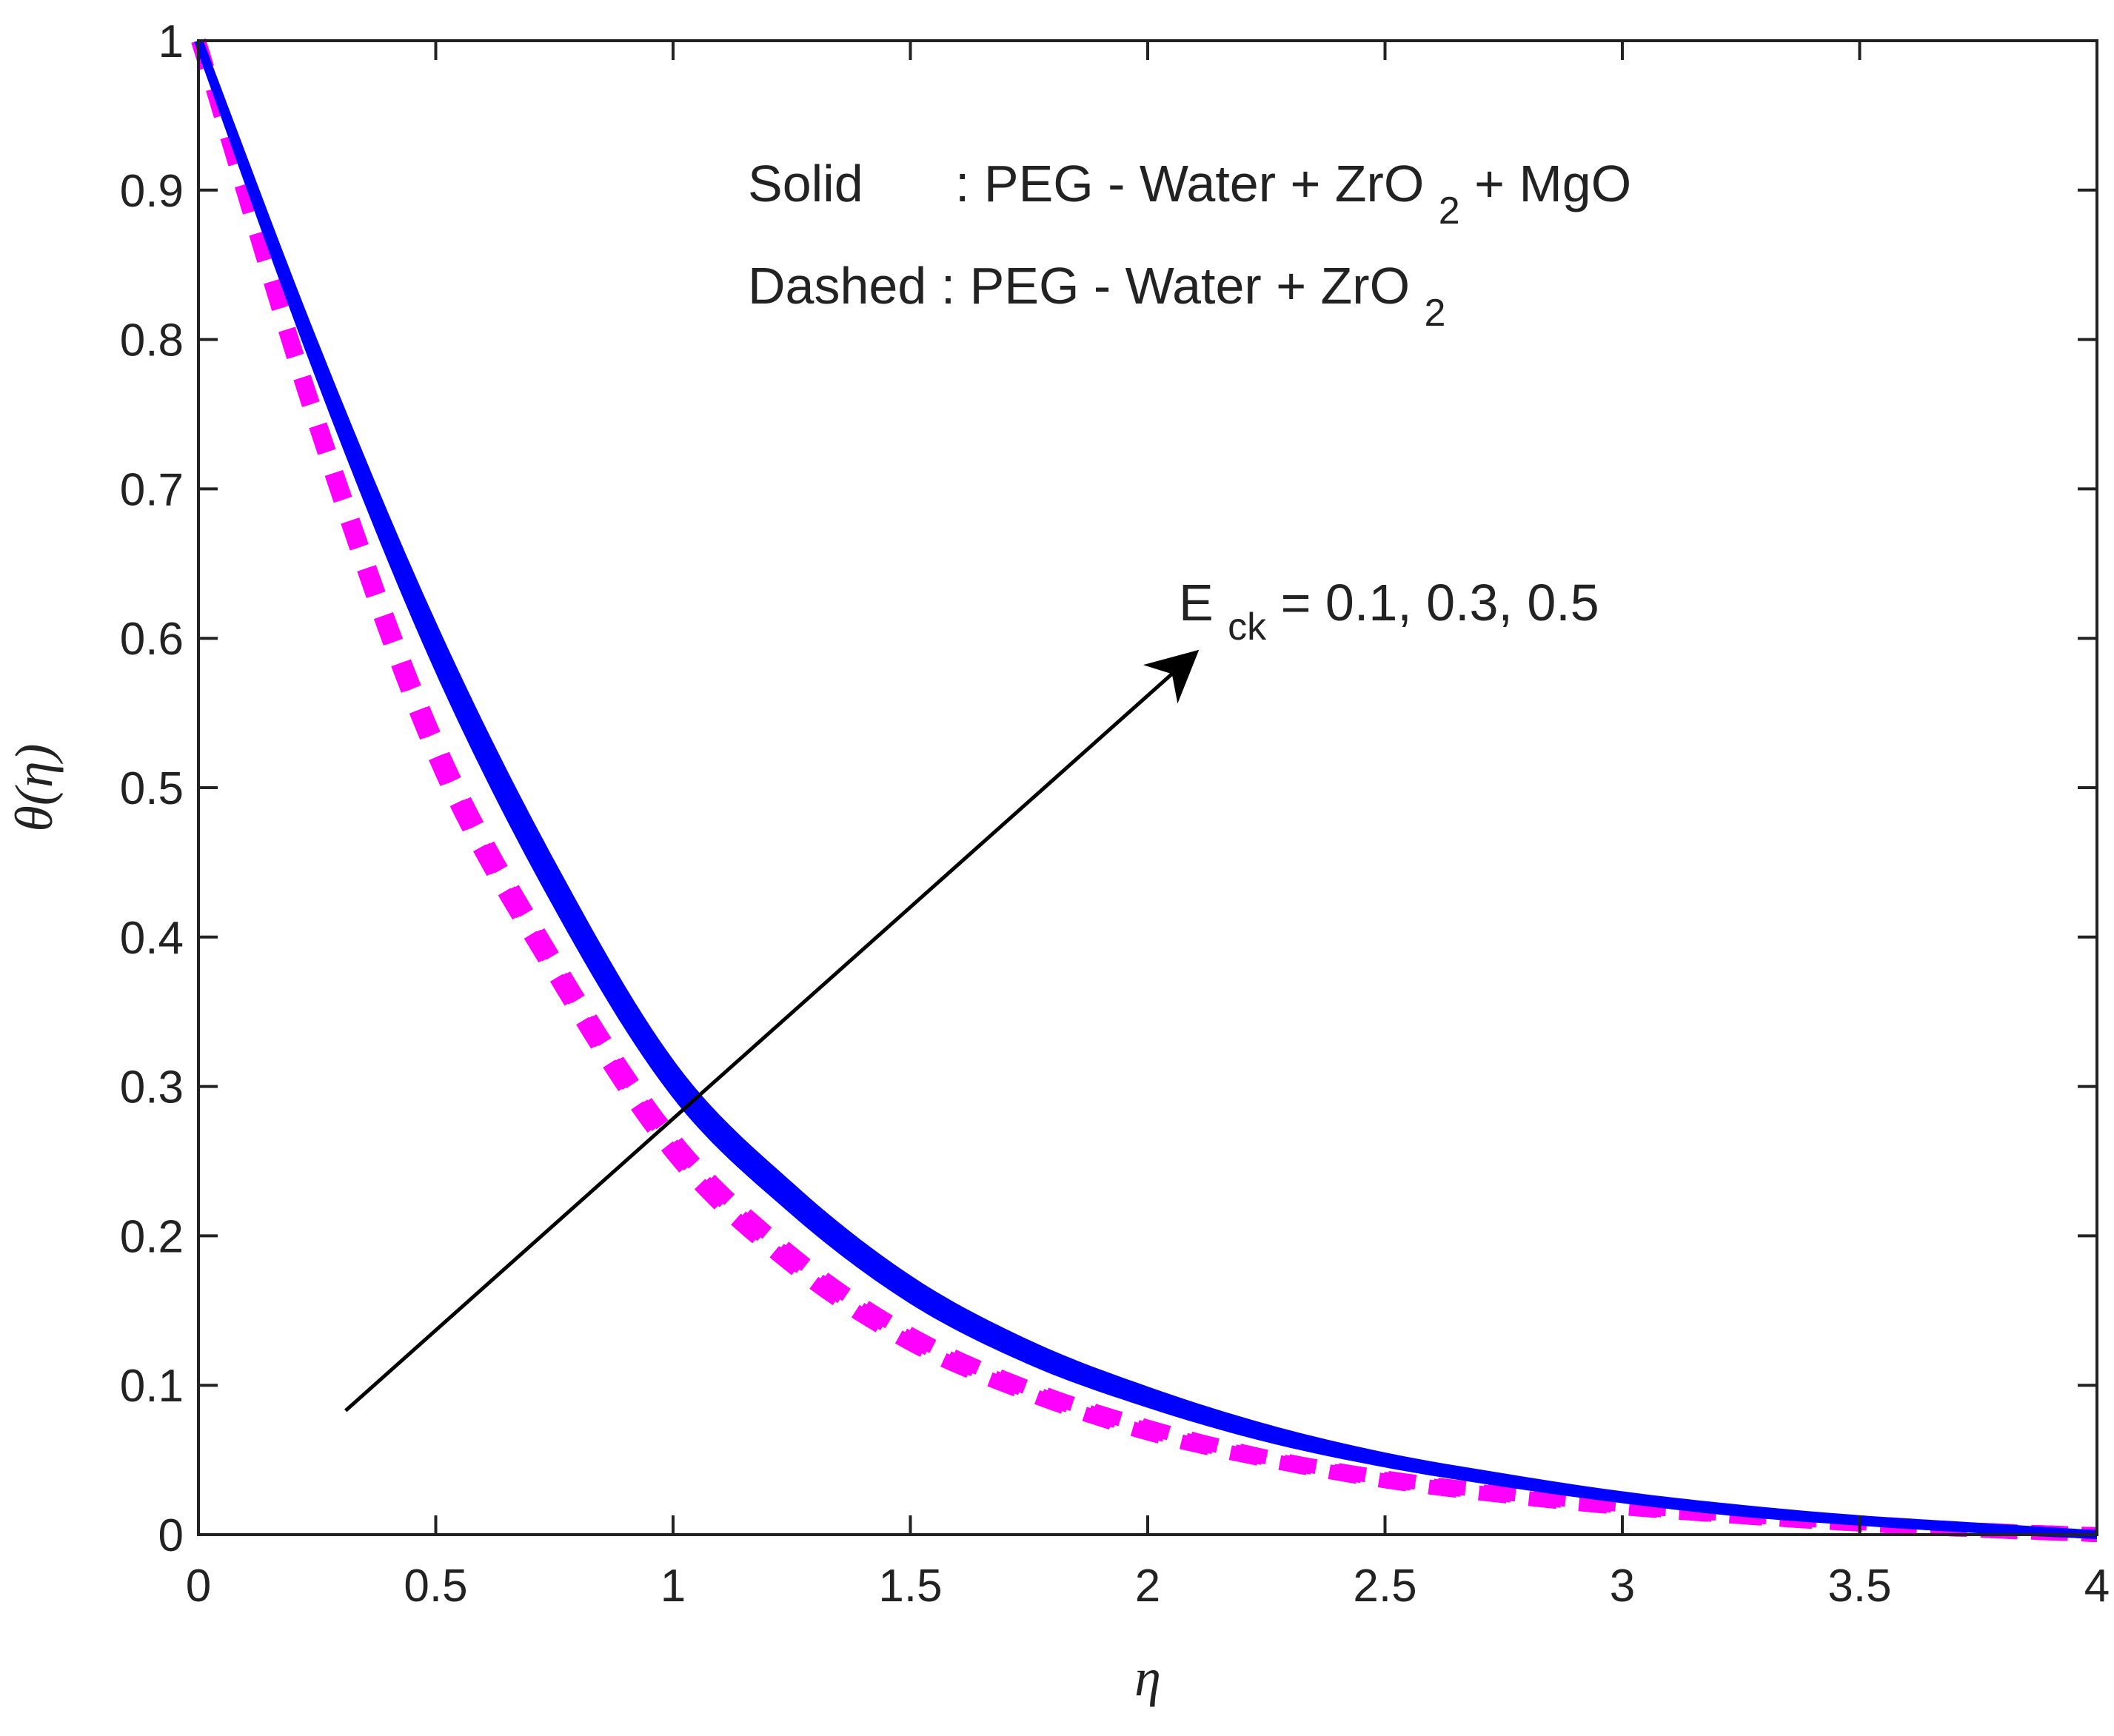 The width and height of the screenshot is (2114, 1736). What do you see at coordinates (152, 340) in the screenshot?
I see `y-tick-label: 0.8` at bounding box center [152, 340].